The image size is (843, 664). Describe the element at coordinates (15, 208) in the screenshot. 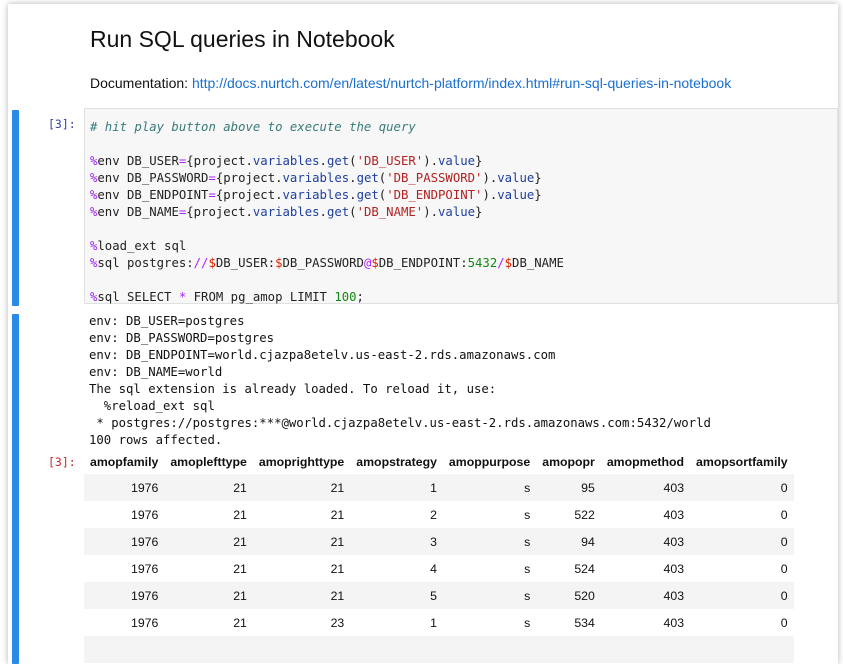

I see `cell-selection-bar` at that location.